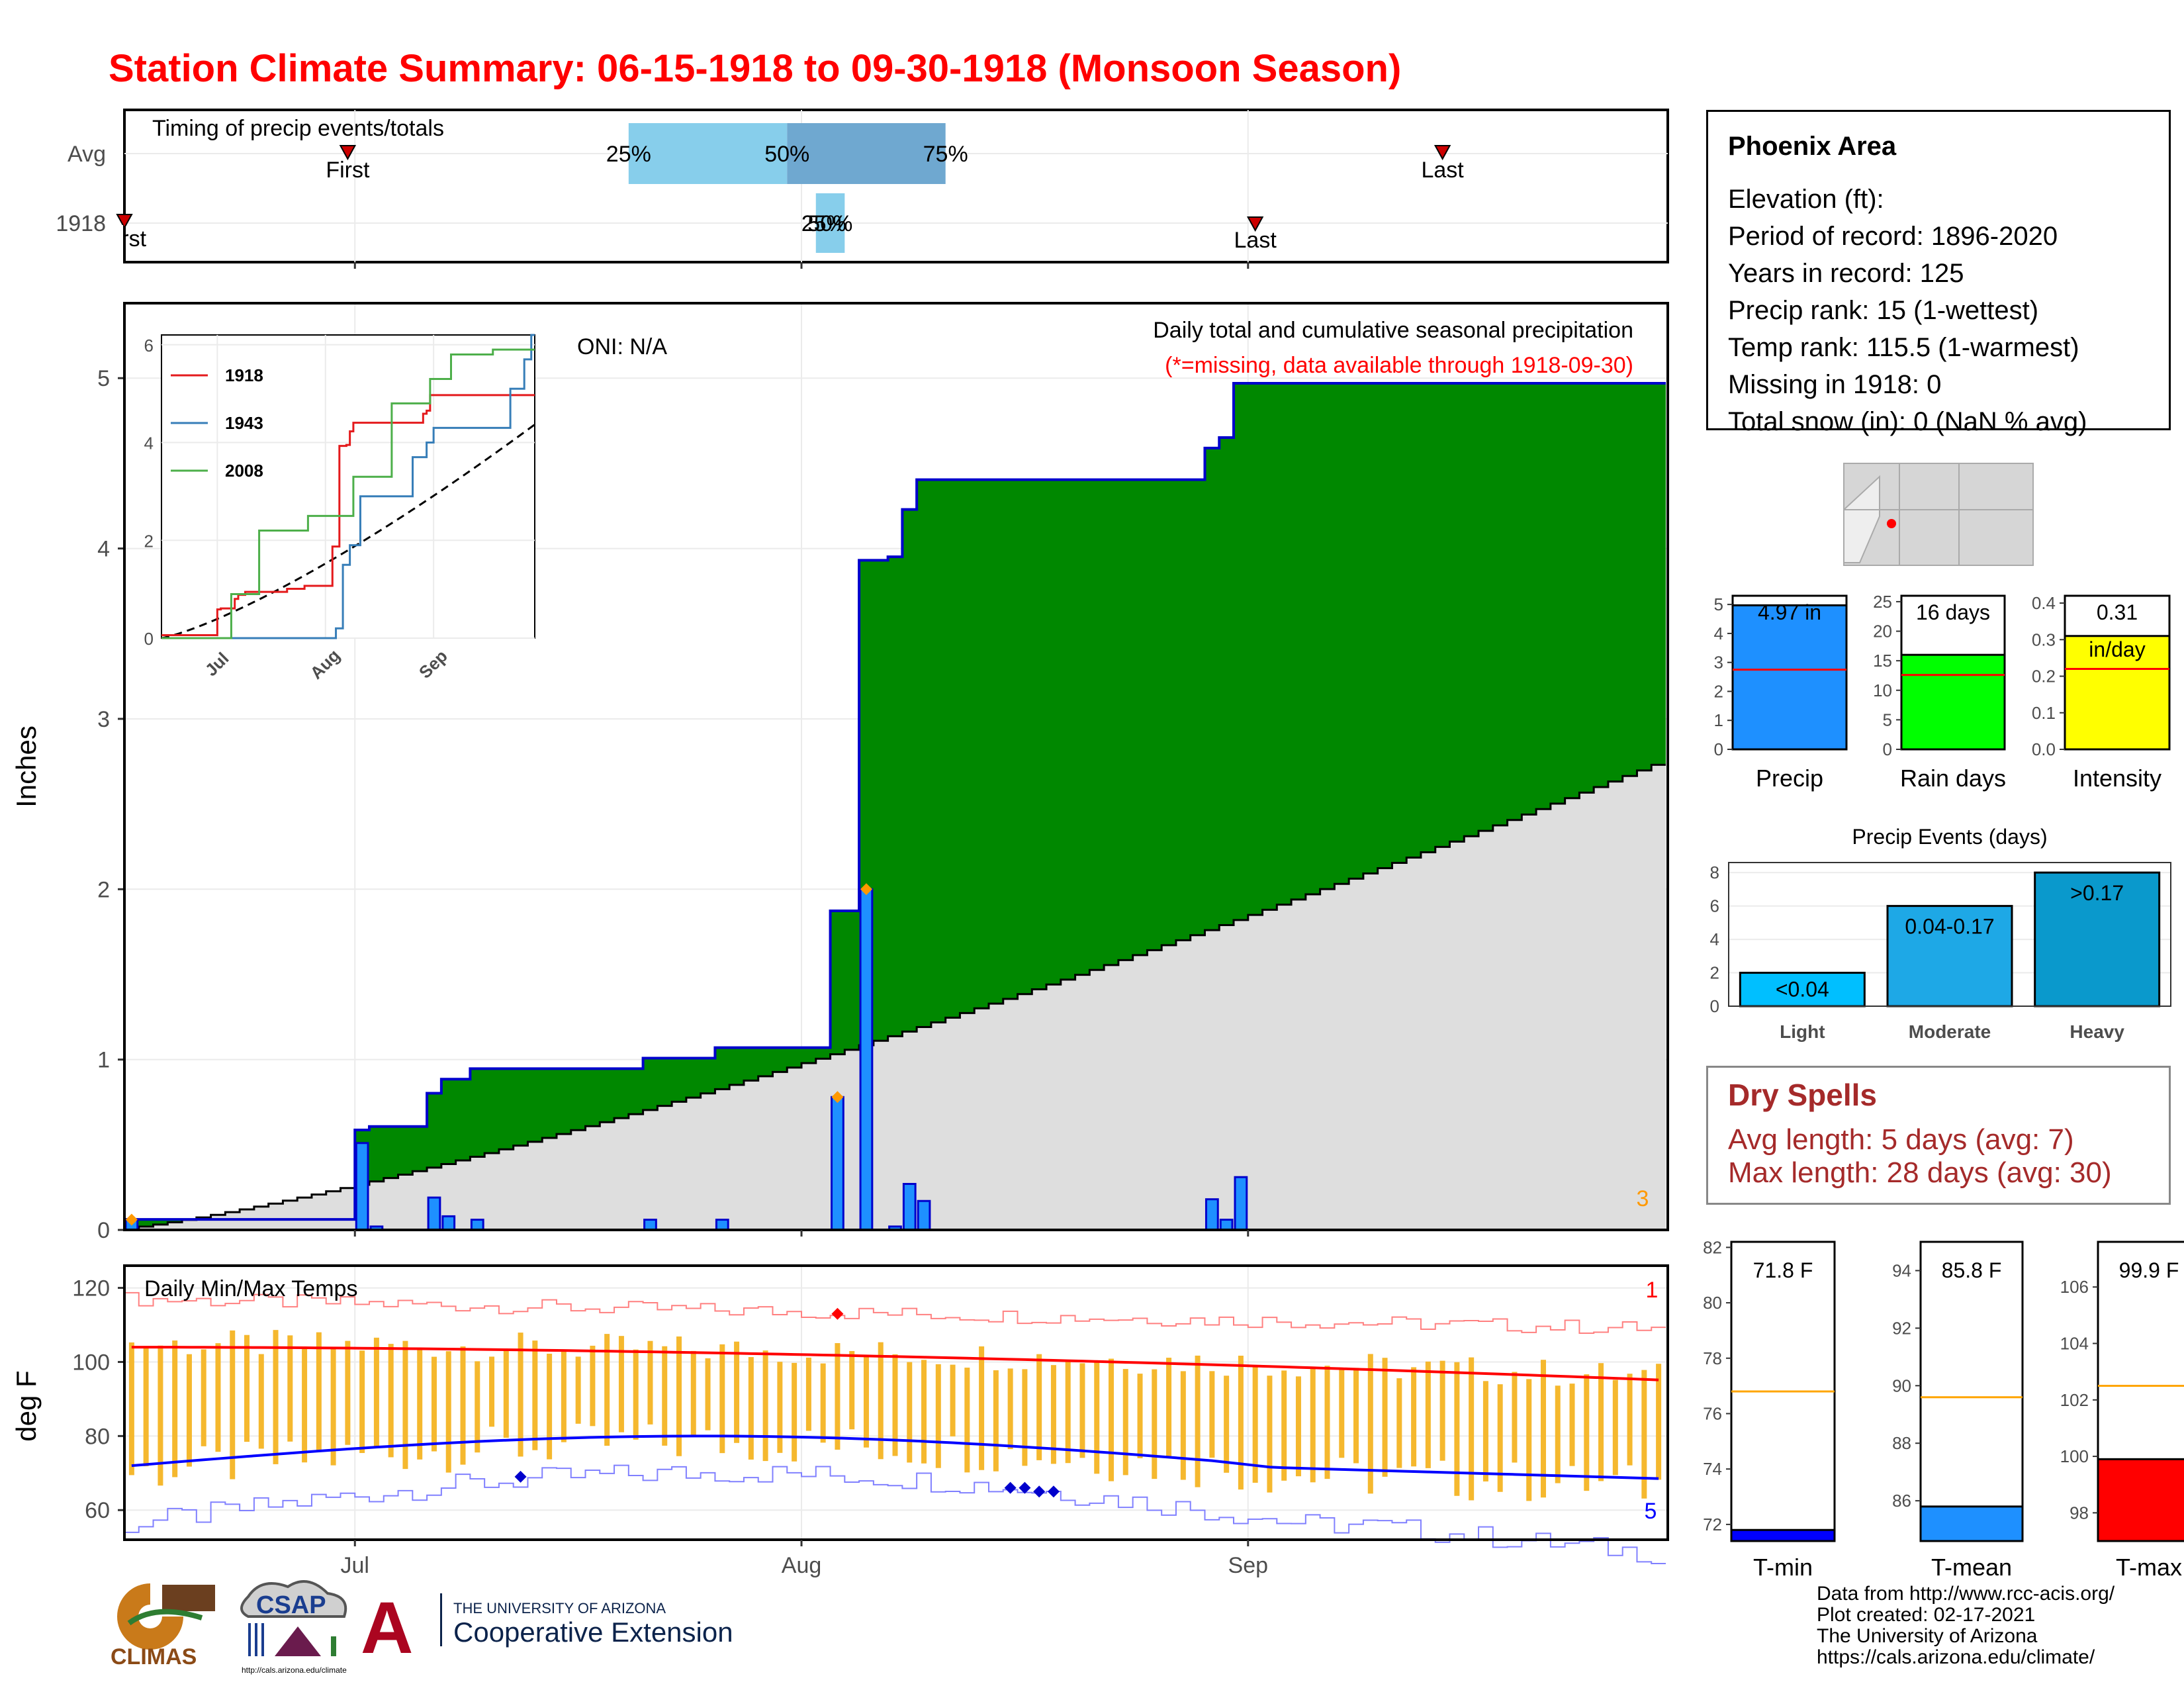 Image resolution: width=2184 pixels, height=1688 pixels. What do you see at coordinates (823, 223) in the screenshot?
I see `year-p25-label: 25%` at bounding box center [823, 223].